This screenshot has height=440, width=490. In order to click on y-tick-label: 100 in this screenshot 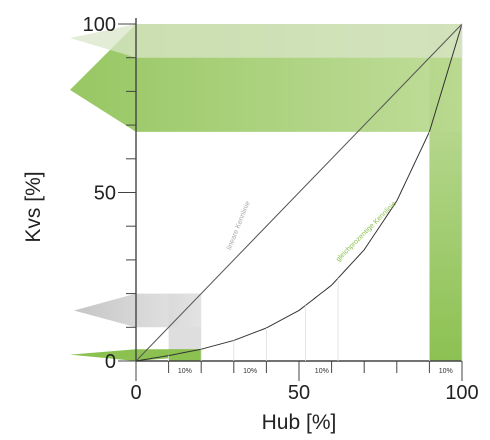, I will do `click(99, 25)`.